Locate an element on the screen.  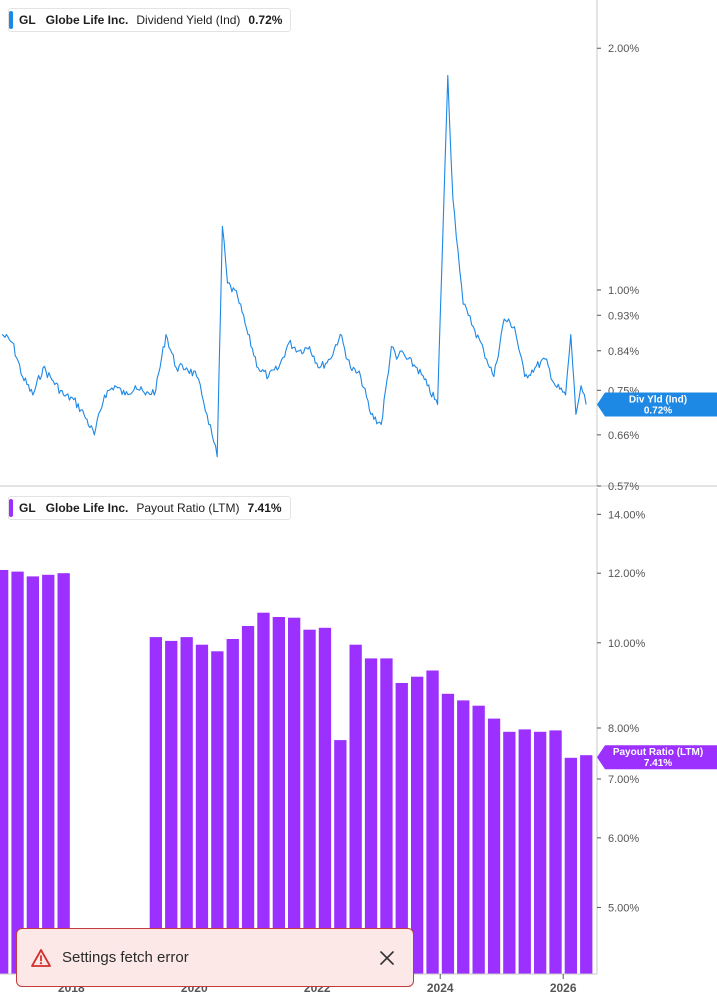
y-tick-label: 6.00% is located at coordinates (623, 839).